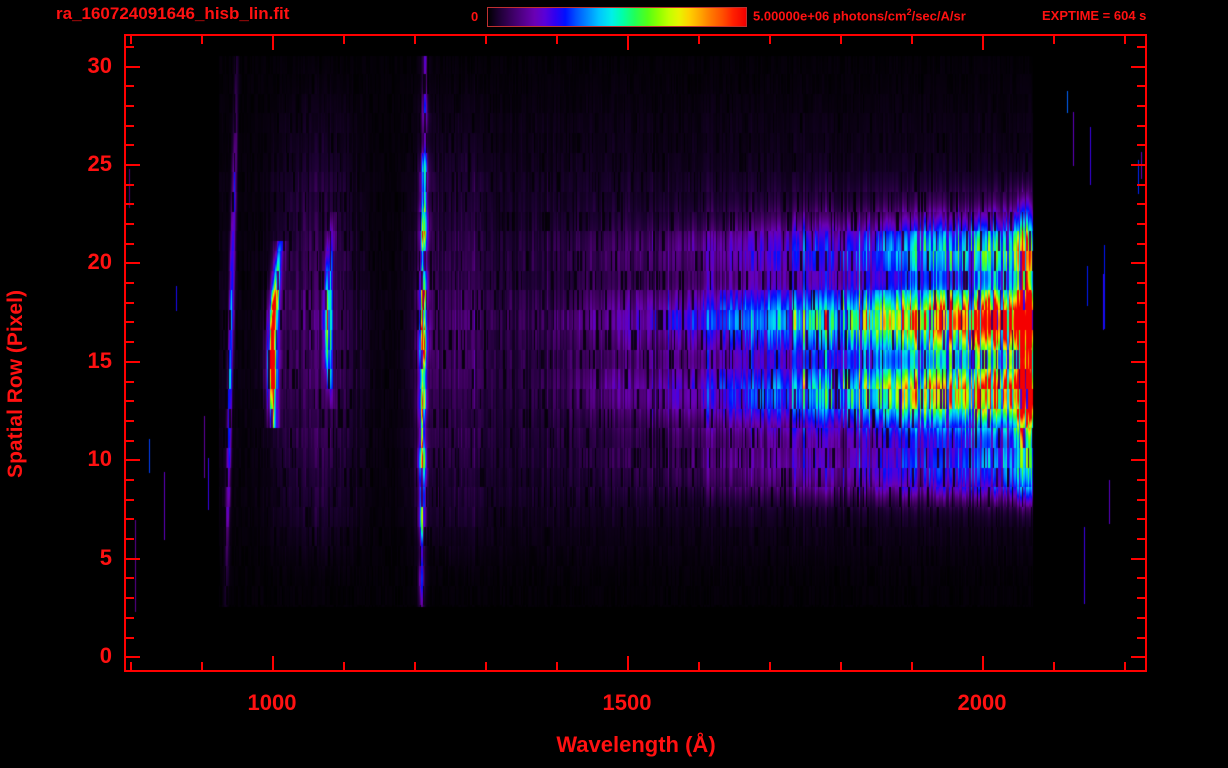 The width and height of the screenshot is (1228, 768). Describe the element at coordinates (617, 17) in the screenshot. I see `colorbar-gradient` at that location.